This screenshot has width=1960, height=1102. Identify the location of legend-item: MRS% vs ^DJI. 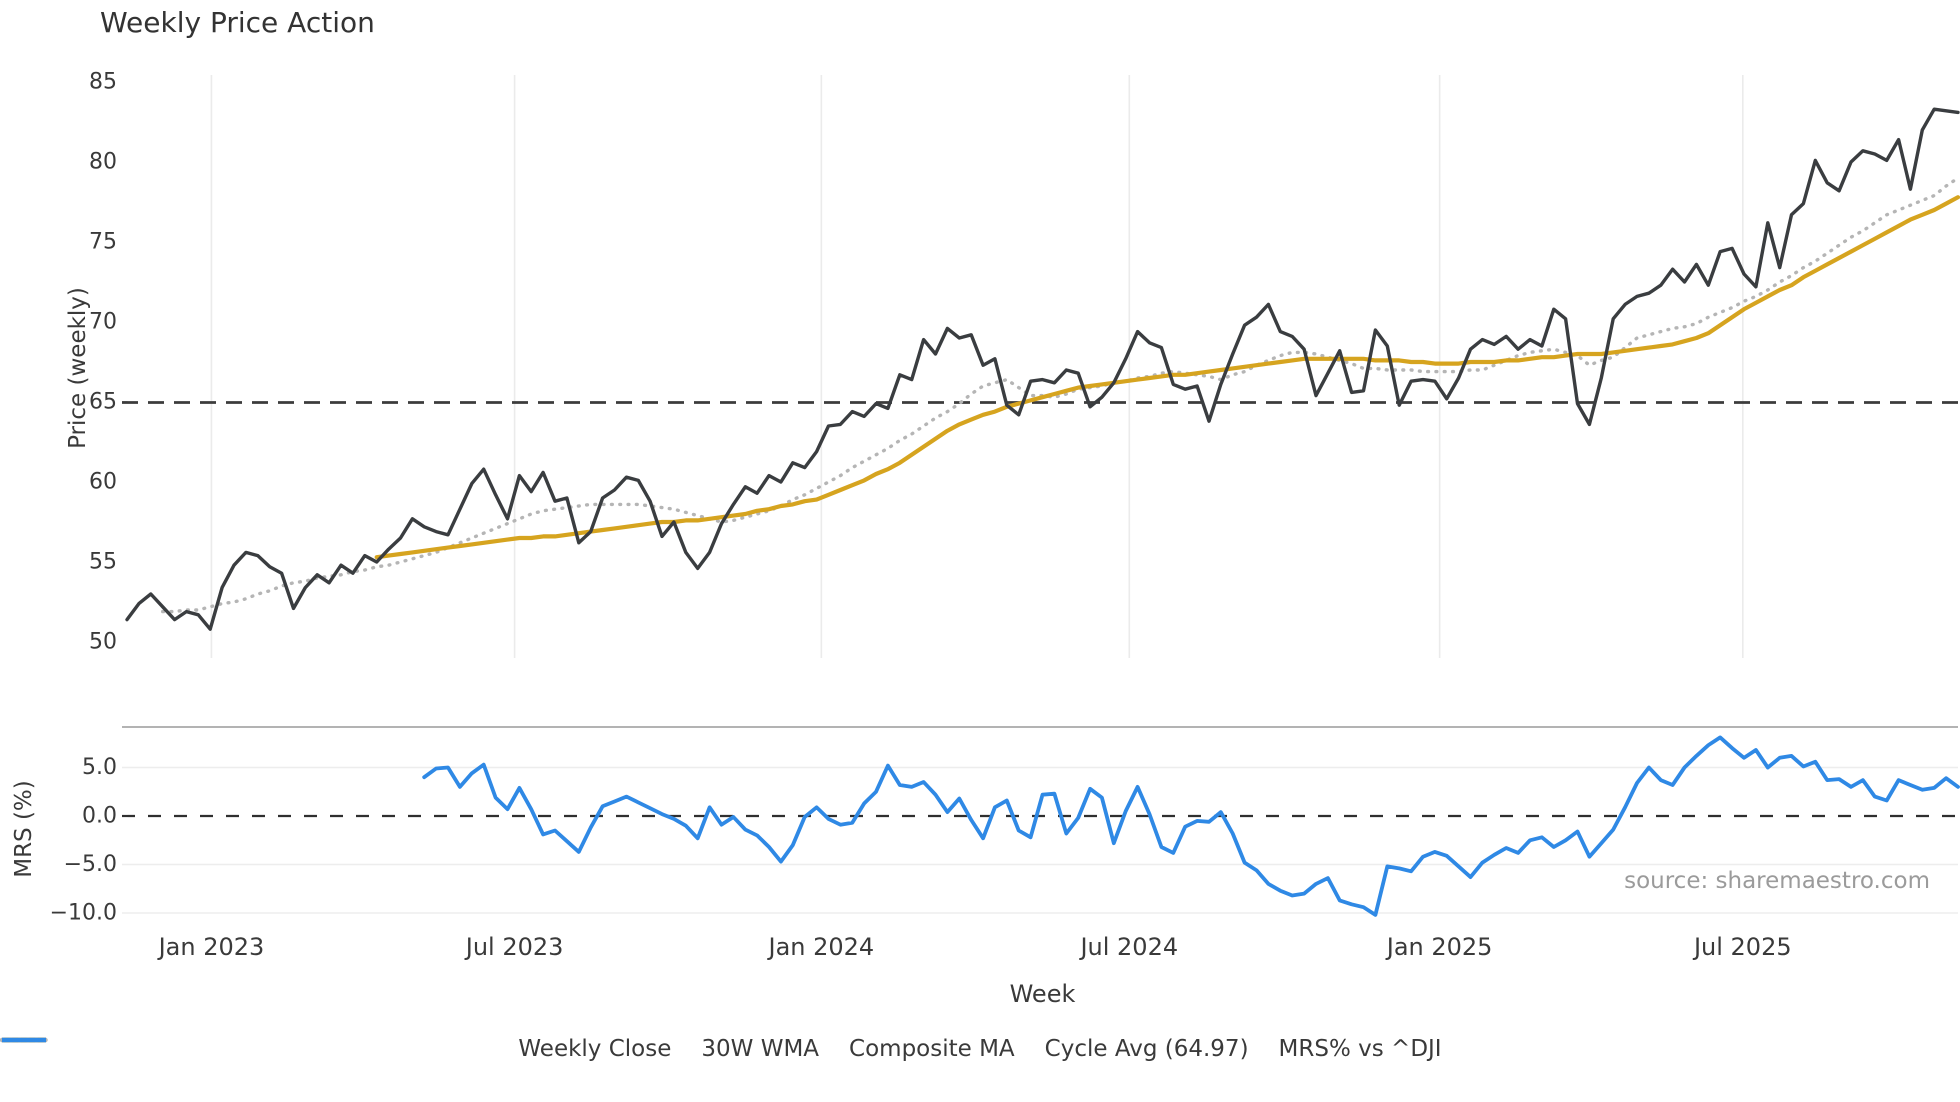
(722, 1049).